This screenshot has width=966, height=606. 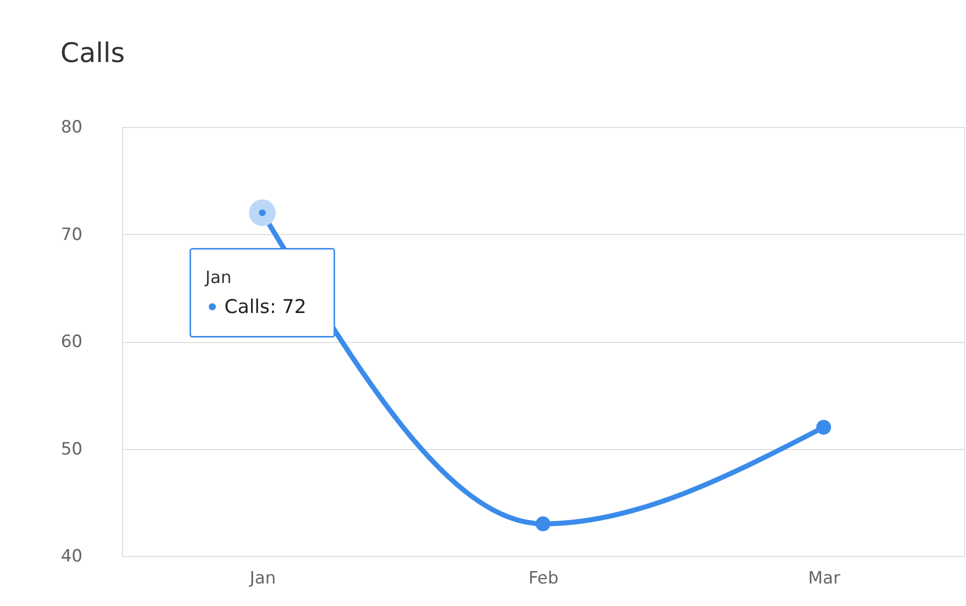 I want to click on x-tick-label: Mar, so click(x=824, y=578).